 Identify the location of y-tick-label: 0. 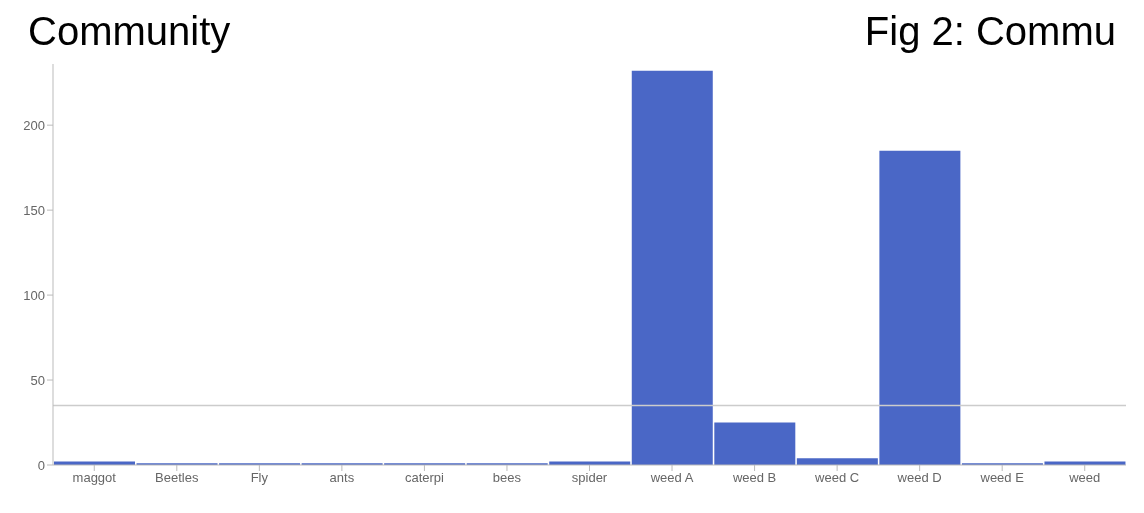
(41, 465).